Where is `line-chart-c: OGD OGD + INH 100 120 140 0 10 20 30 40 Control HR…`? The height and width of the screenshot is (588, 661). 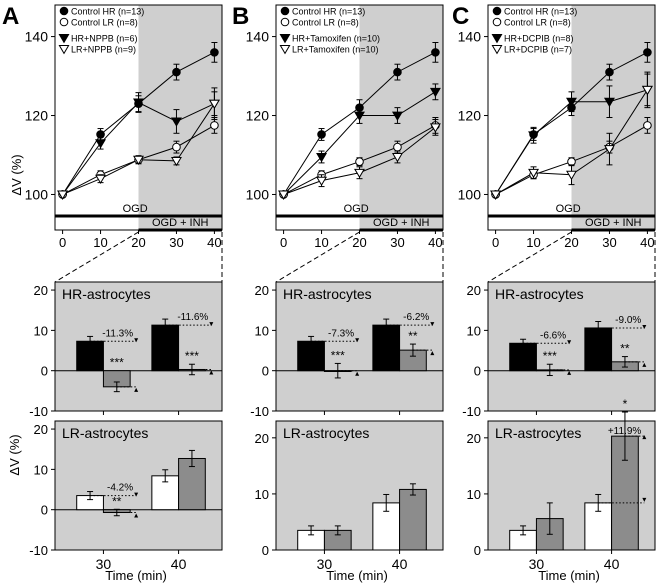 line-chart-c: OGD OGD + INH 100 120 140 0 10 20 30 40 Control HR… is located at coordinates (557, 127).